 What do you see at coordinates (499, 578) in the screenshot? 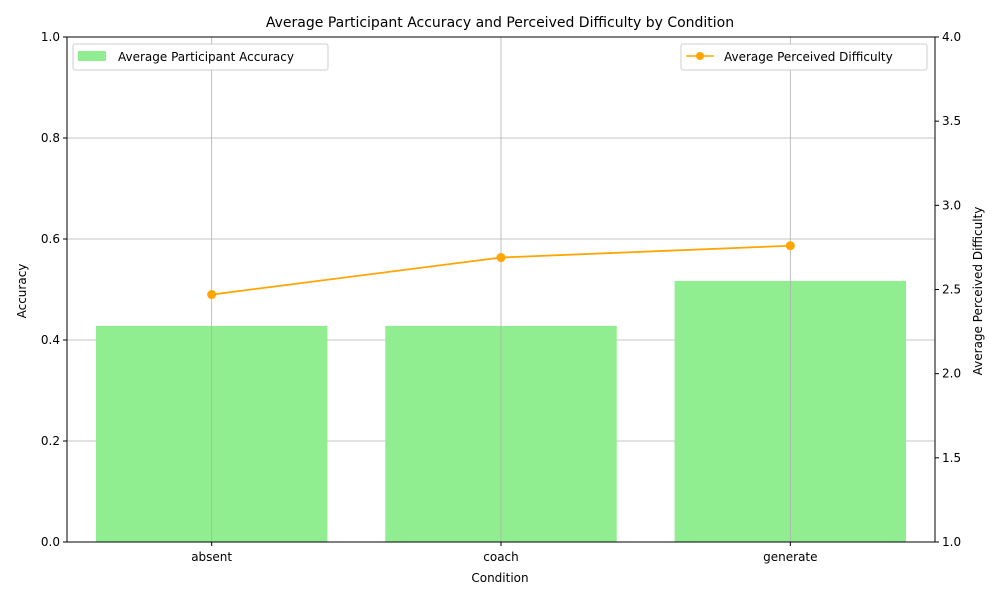
I see `x-axis-label: Condition` at bounding box center [499, 578].